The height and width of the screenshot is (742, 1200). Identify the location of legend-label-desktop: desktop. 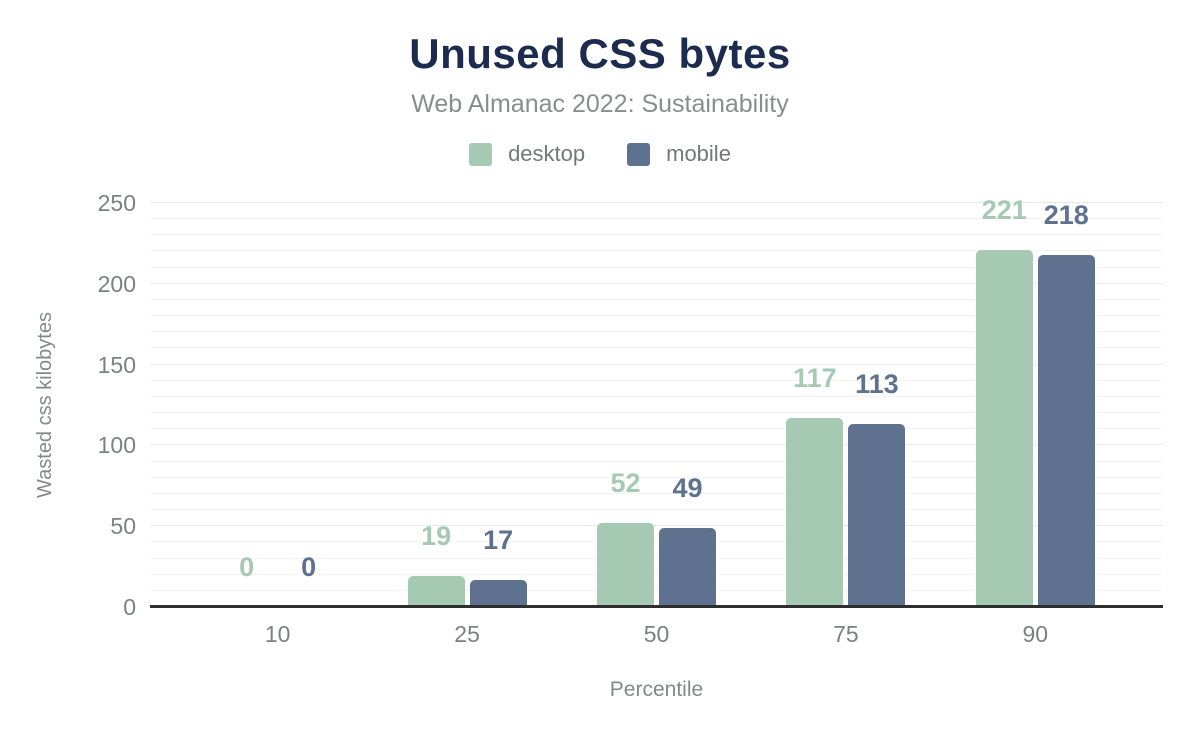
(547, 153).